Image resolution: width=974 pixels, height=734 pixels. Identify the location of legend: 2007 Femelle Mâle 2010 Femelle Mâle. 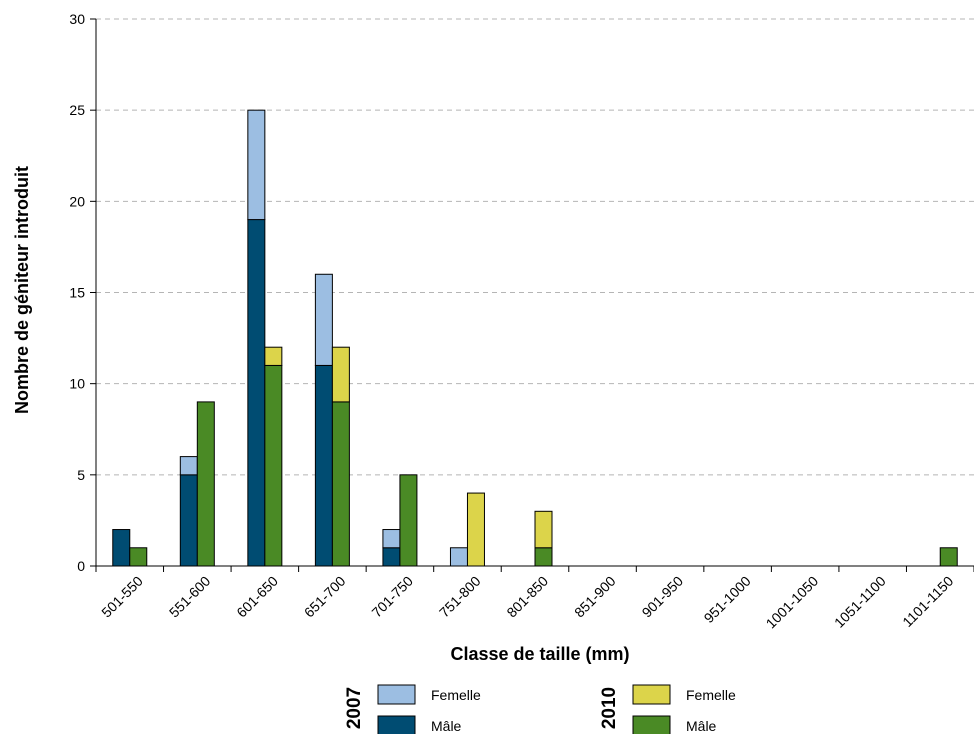
(540, 709).